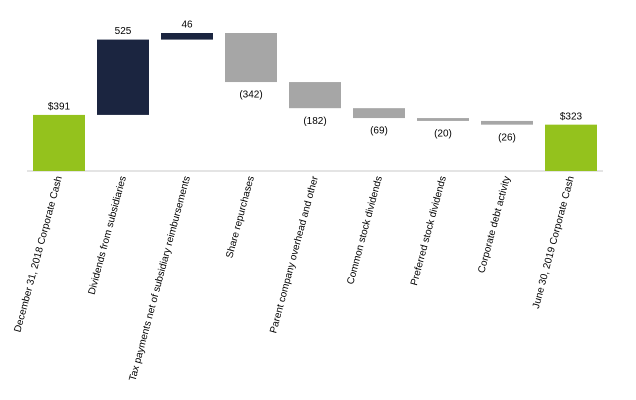 The width and height of the screenshot is (636, 400). I want to click on value-label: (342), so click(250, 95).